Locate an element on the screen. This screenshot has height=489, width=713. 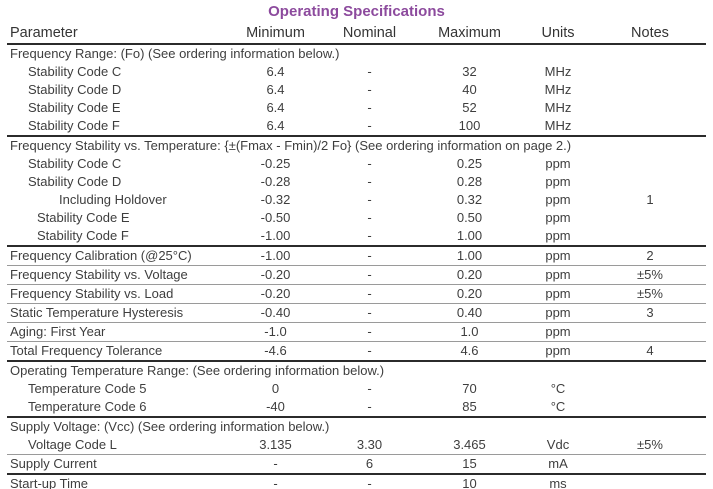
page-title: Operating Specifications is located at coordinates (356, 11).